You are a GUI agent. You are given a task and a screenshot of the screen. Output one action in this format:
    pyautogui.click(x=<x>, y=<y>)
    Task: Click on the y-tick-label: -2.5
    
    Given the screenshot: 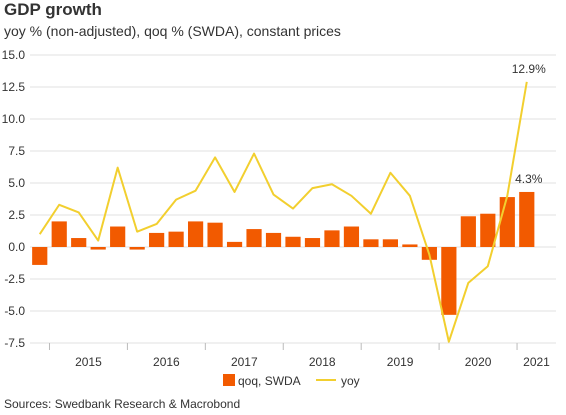 What is the action you would take?
    pyautogui.click(x=14, y=279)
    